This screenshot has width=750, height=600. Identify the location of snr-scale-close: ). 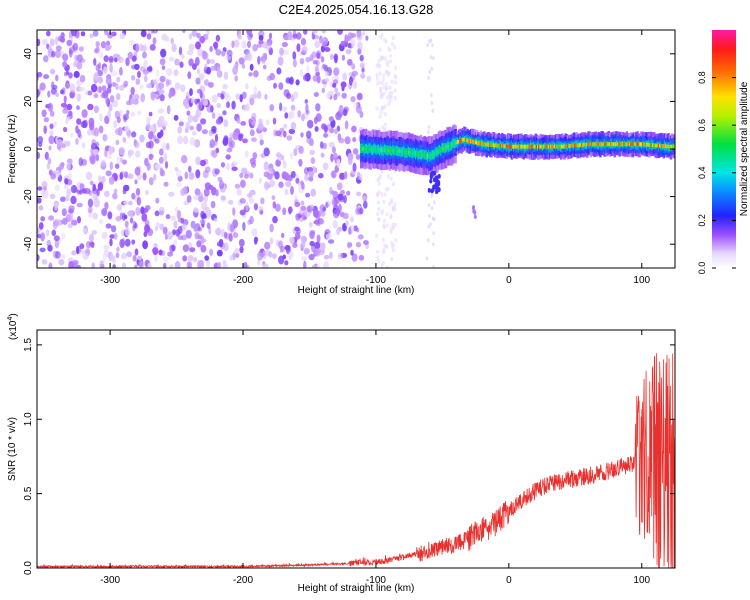
(13, 314).